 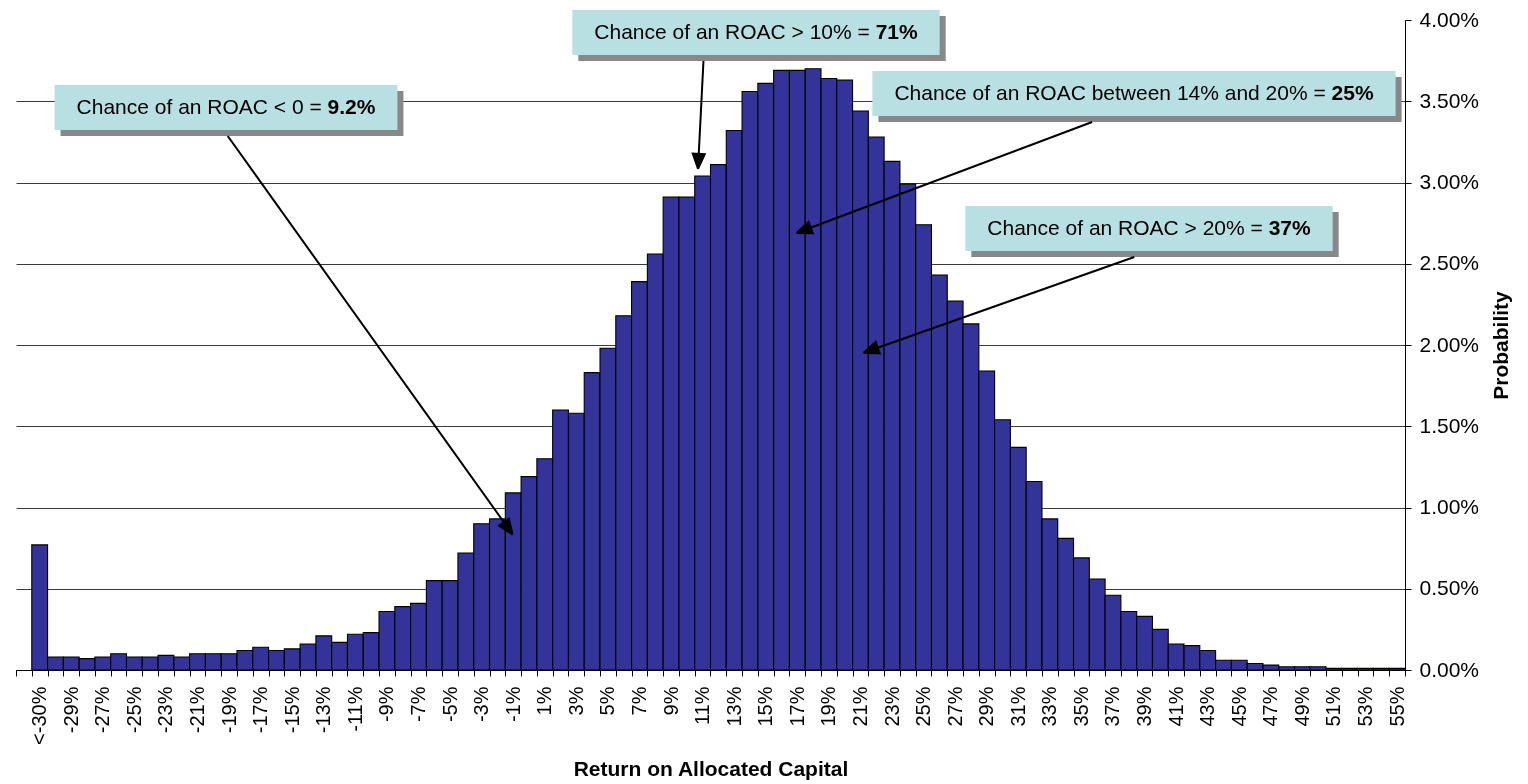 What do you see at coordinates (828, 706) in the screenshot?
I see `x-tick-label: 19%` at bounding box center [828, 706].